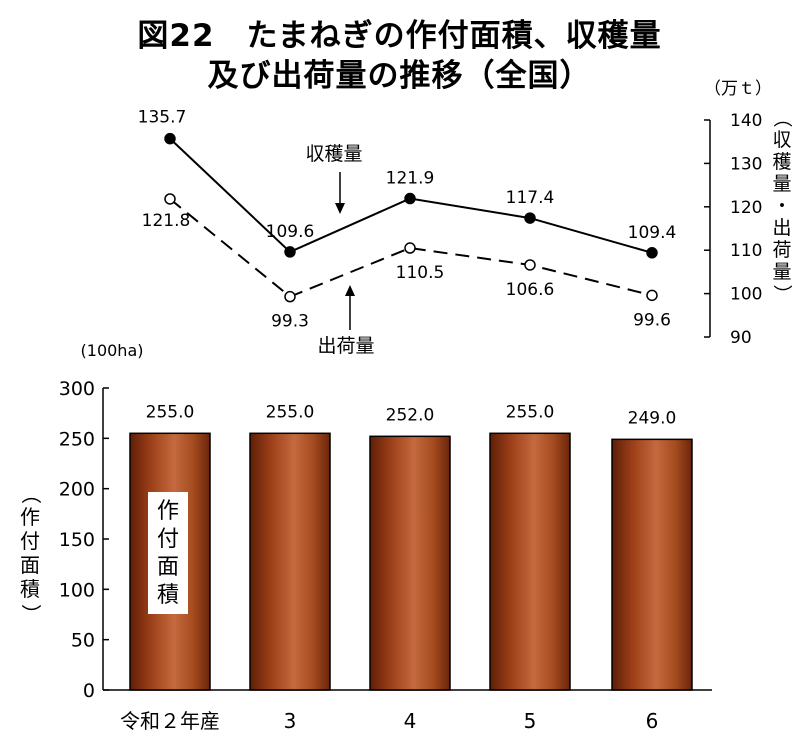 Image resolution: width=799 pixels, height=744 pixels. I want to click on bar-series-label-char: 付, so click(168, 539).